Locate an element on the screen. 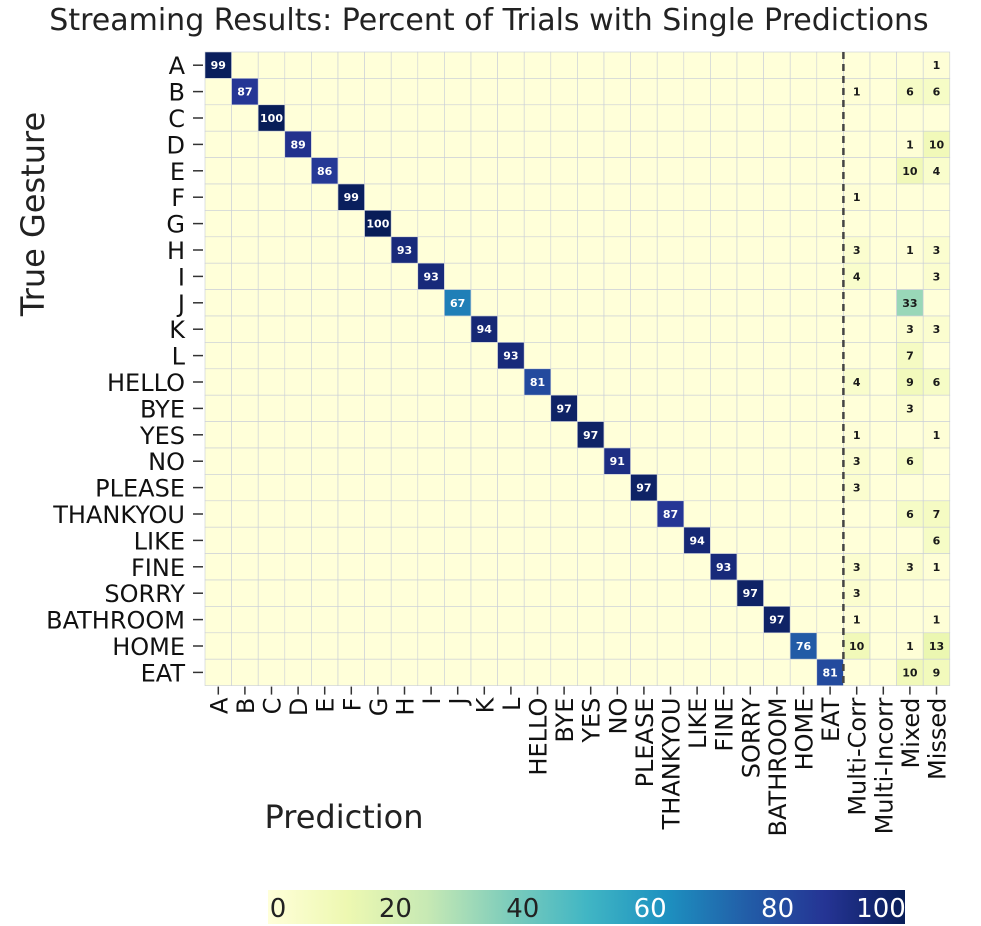 This screenshot has height=926, width=981. cell-value-label: 1 is located at coordinates (937, 567).